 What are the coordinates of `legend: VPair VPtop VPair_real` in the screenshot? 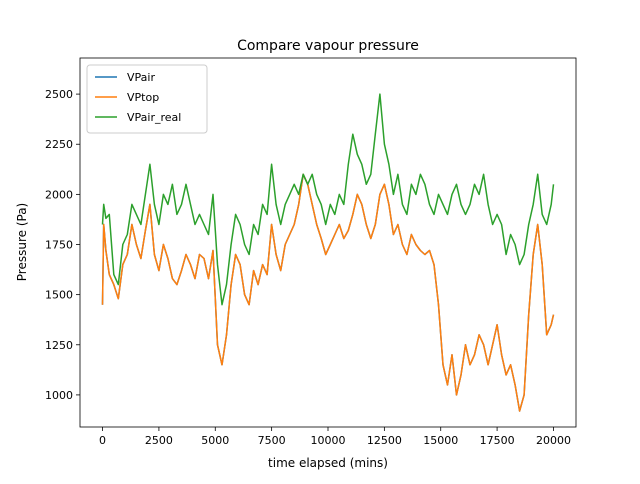 It's located at (147, 99).